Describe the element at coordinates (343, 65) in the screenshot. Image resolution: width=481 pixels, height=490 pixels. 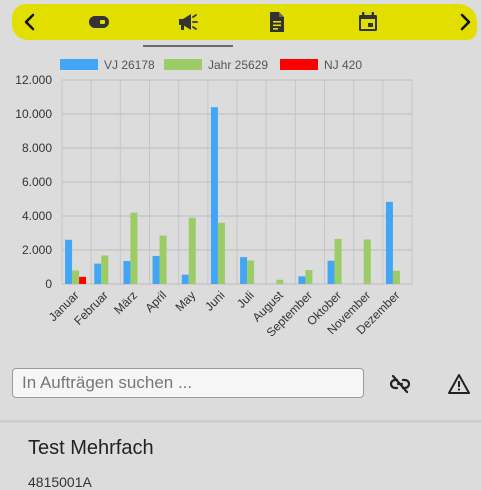
I see `legend-label: NJ 420` at that location.